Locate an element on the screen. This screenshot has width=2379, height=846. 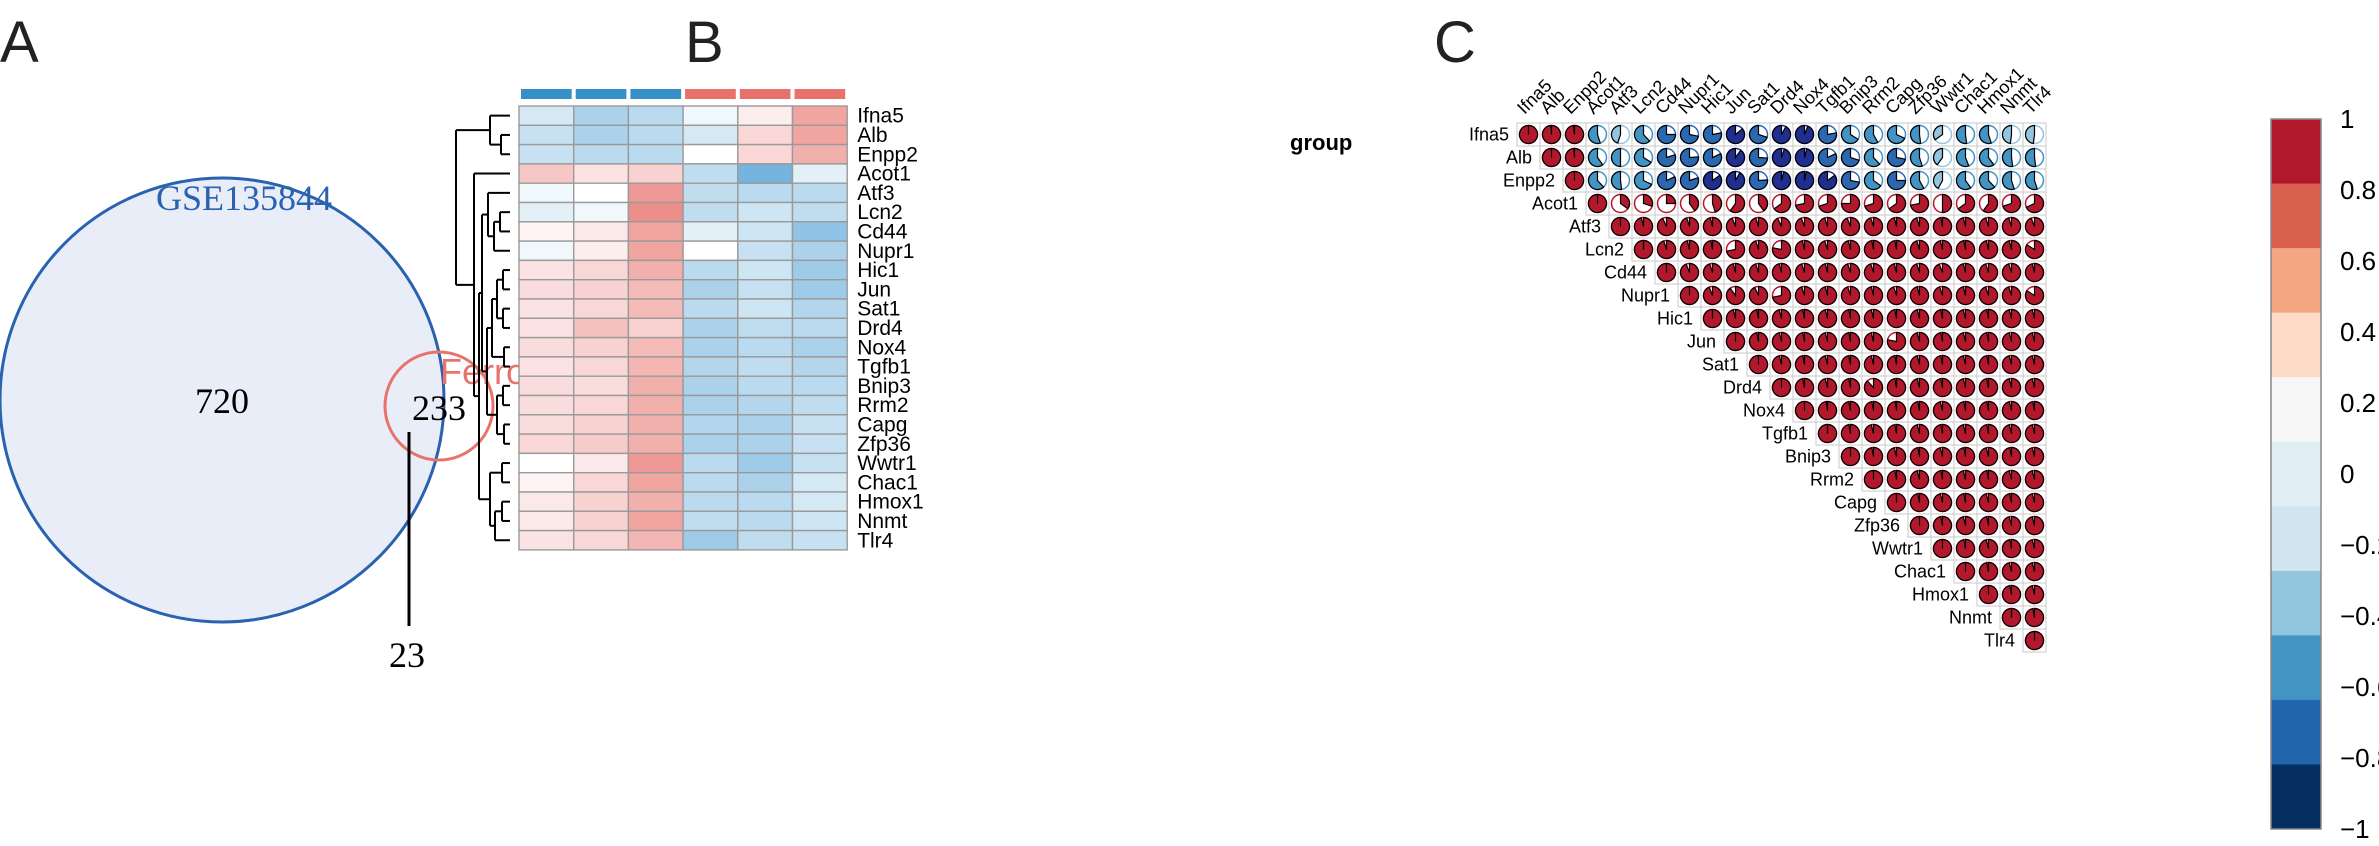
heatmap-row-label: Enpp2 is located at coordinates (887, 154).